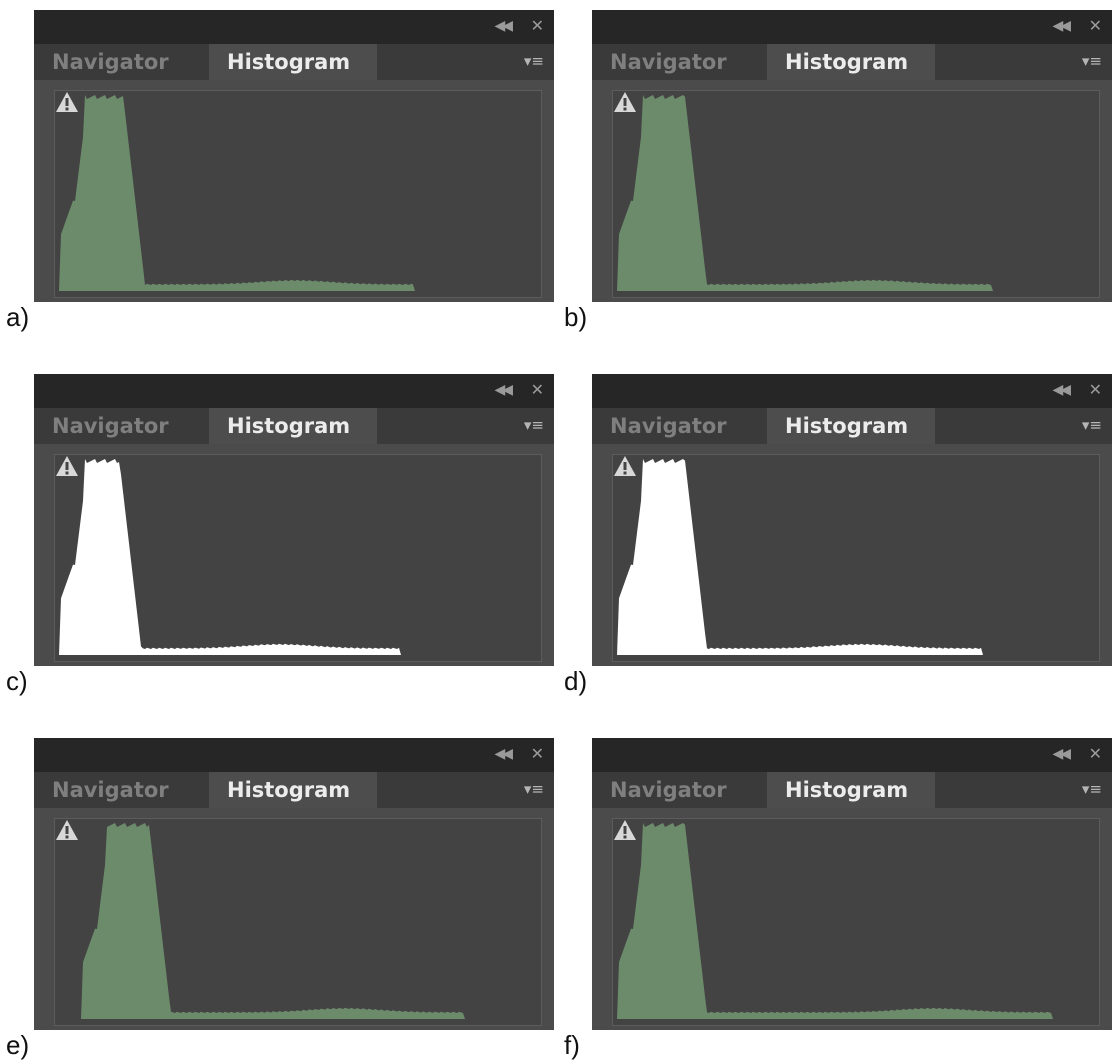  I want to click on panel-label: d), so click(576, 681).